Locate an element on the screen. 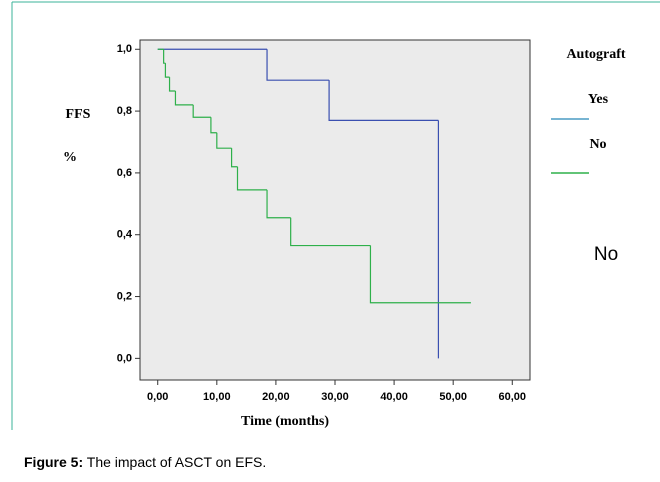  legend-title: Autograft is located at coordinates (595, 54).